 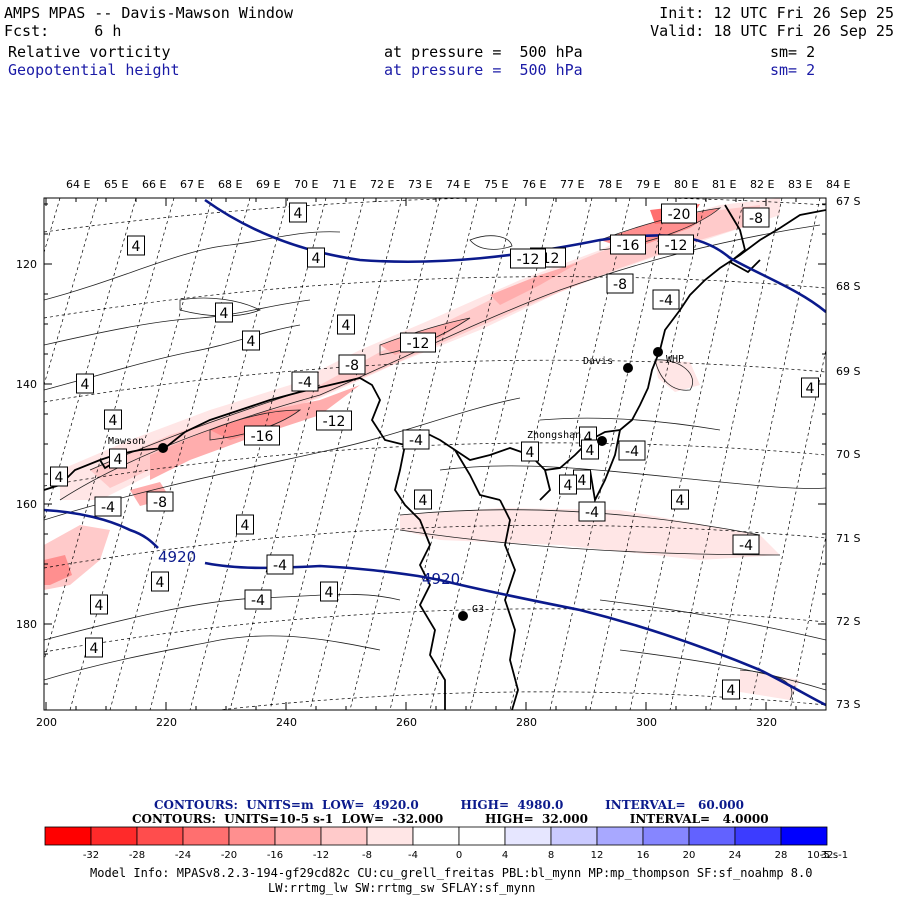 What do you see at coordinates (116, 184) in the screenshot?
I see `longitude-label: 65 E` at bounding box center [116, 184].